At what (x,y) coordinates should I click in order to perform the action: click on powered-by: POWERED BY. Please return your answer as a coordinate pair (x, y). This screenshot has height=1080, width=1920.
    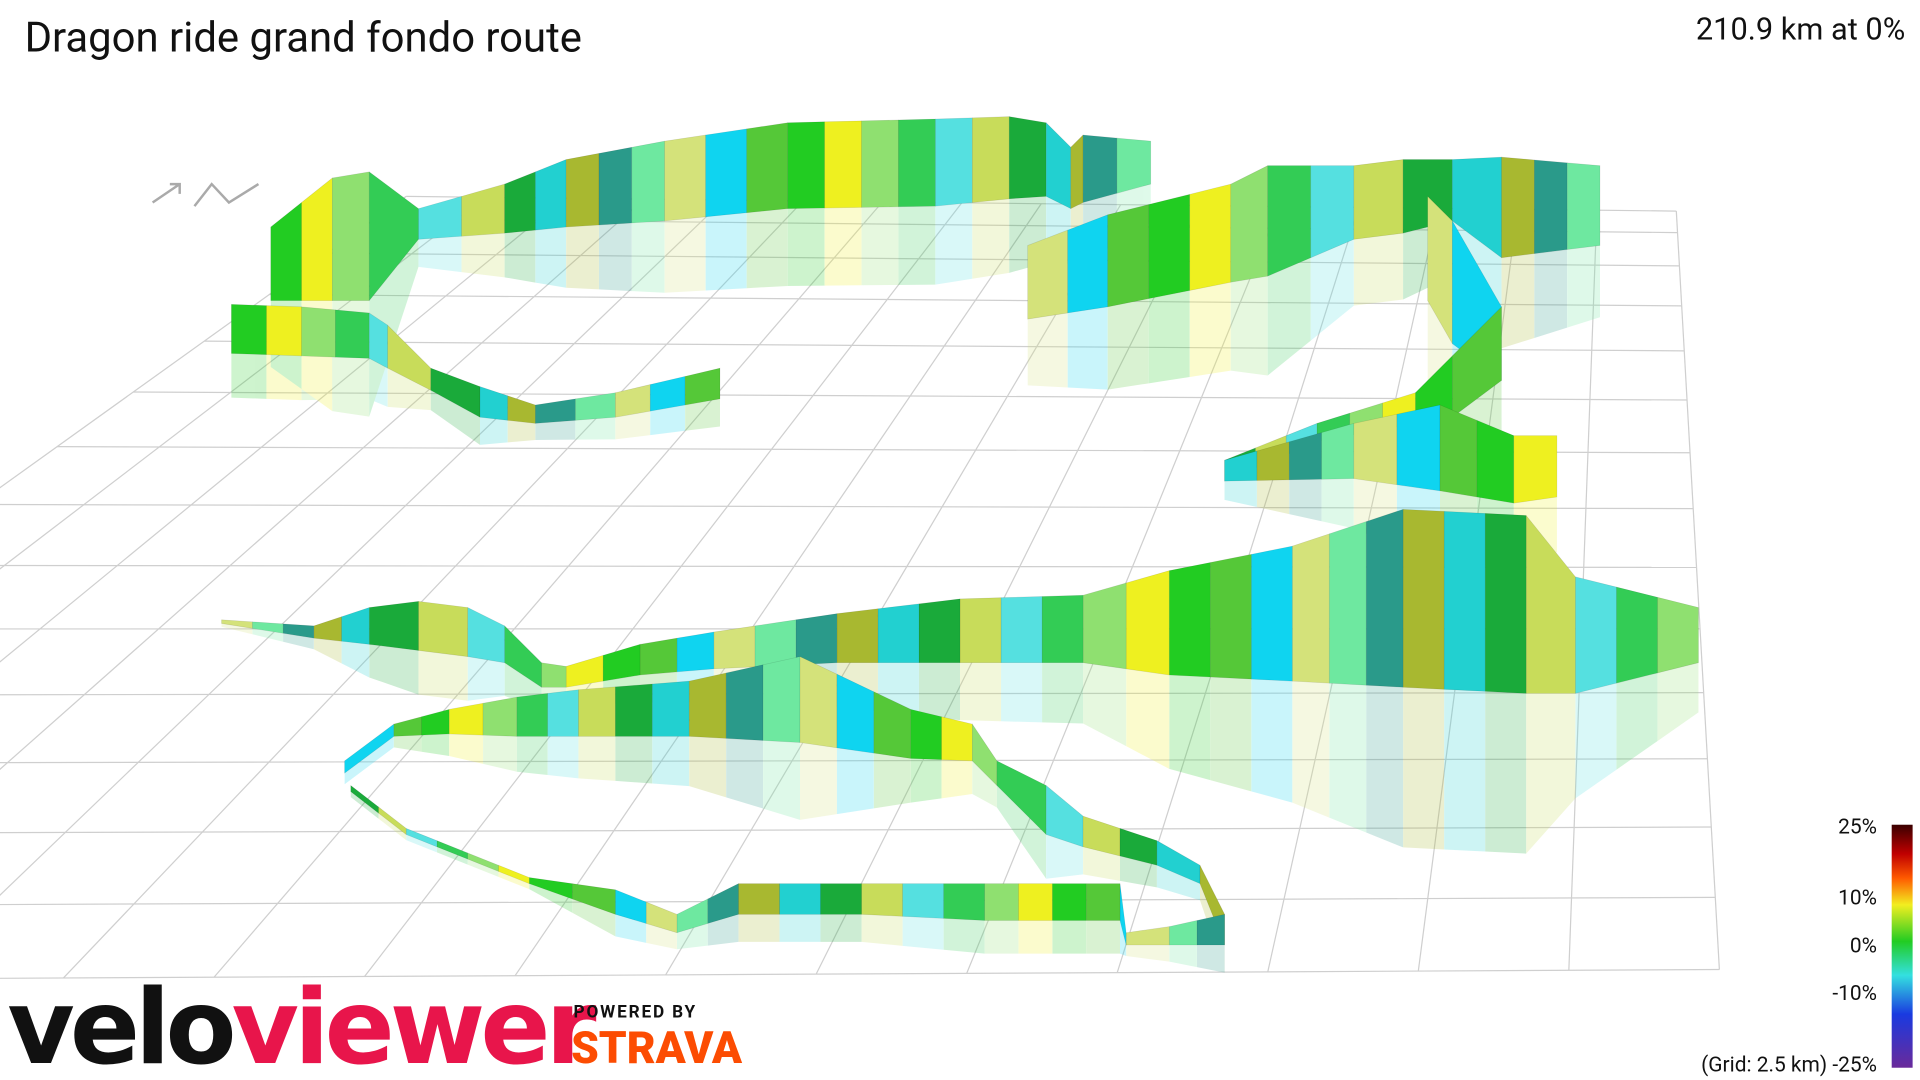
    Looking at the image, I should click on (636, 1012).